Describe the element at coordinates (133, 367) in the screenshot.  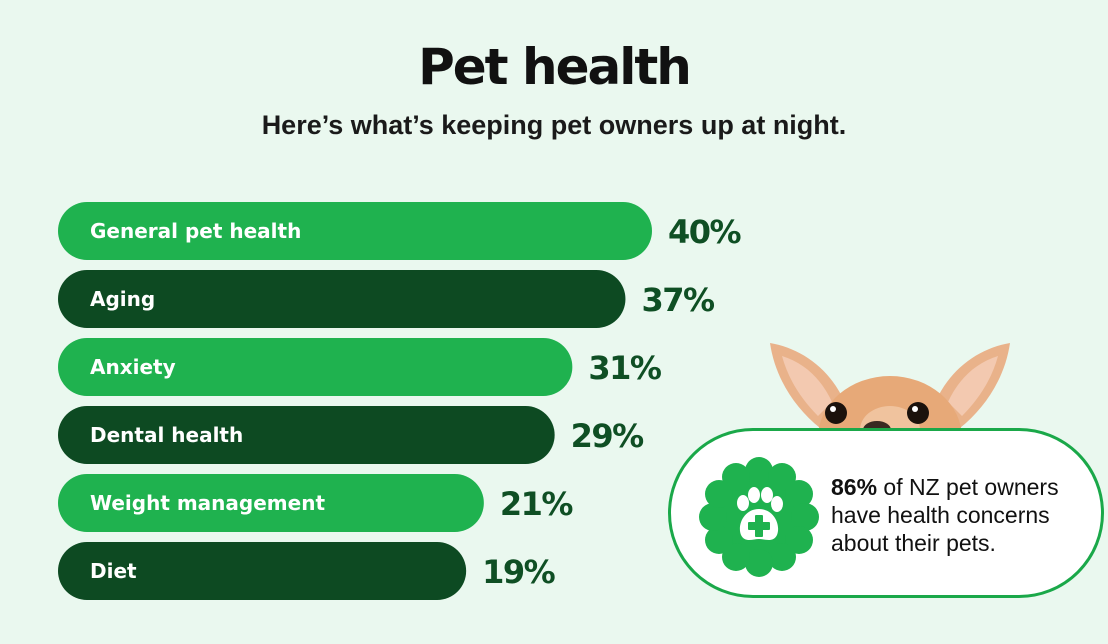
I see `bar-label: Anxiety` at that location.